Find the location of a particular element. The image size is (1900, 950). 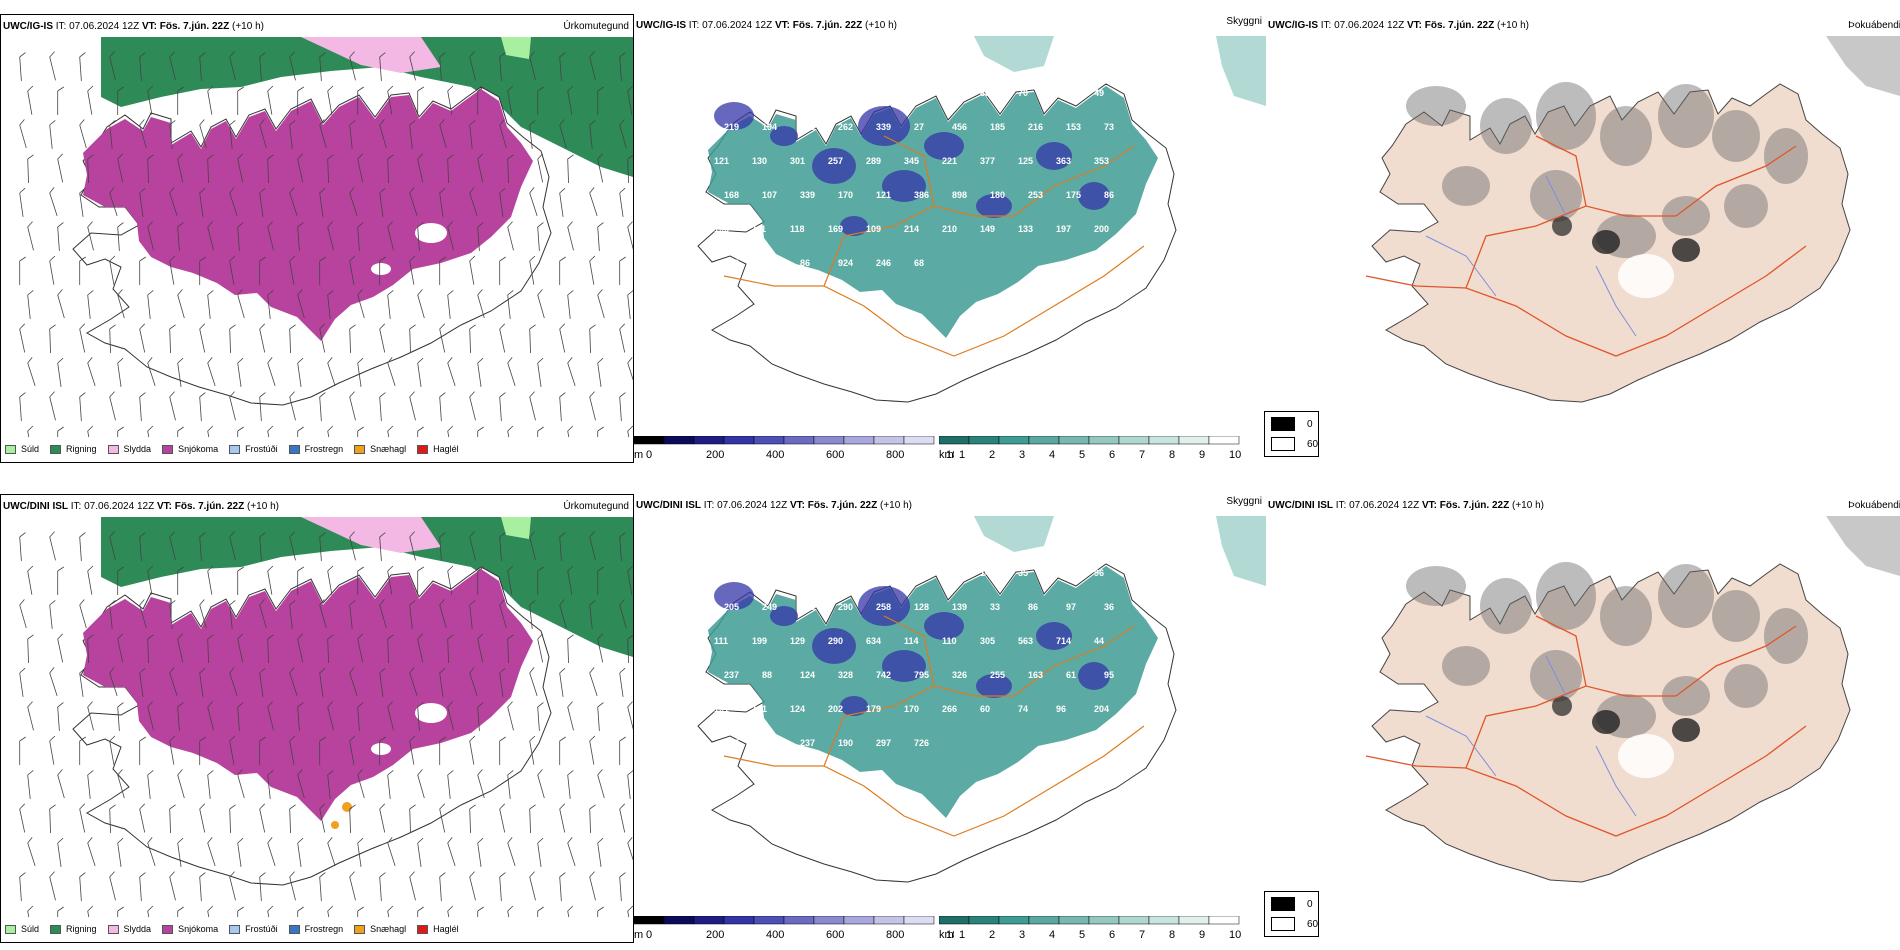

visibility-scale: km 1 2 3 4 5 6 7 8 9 10 is located at coordinates (1090, 448).